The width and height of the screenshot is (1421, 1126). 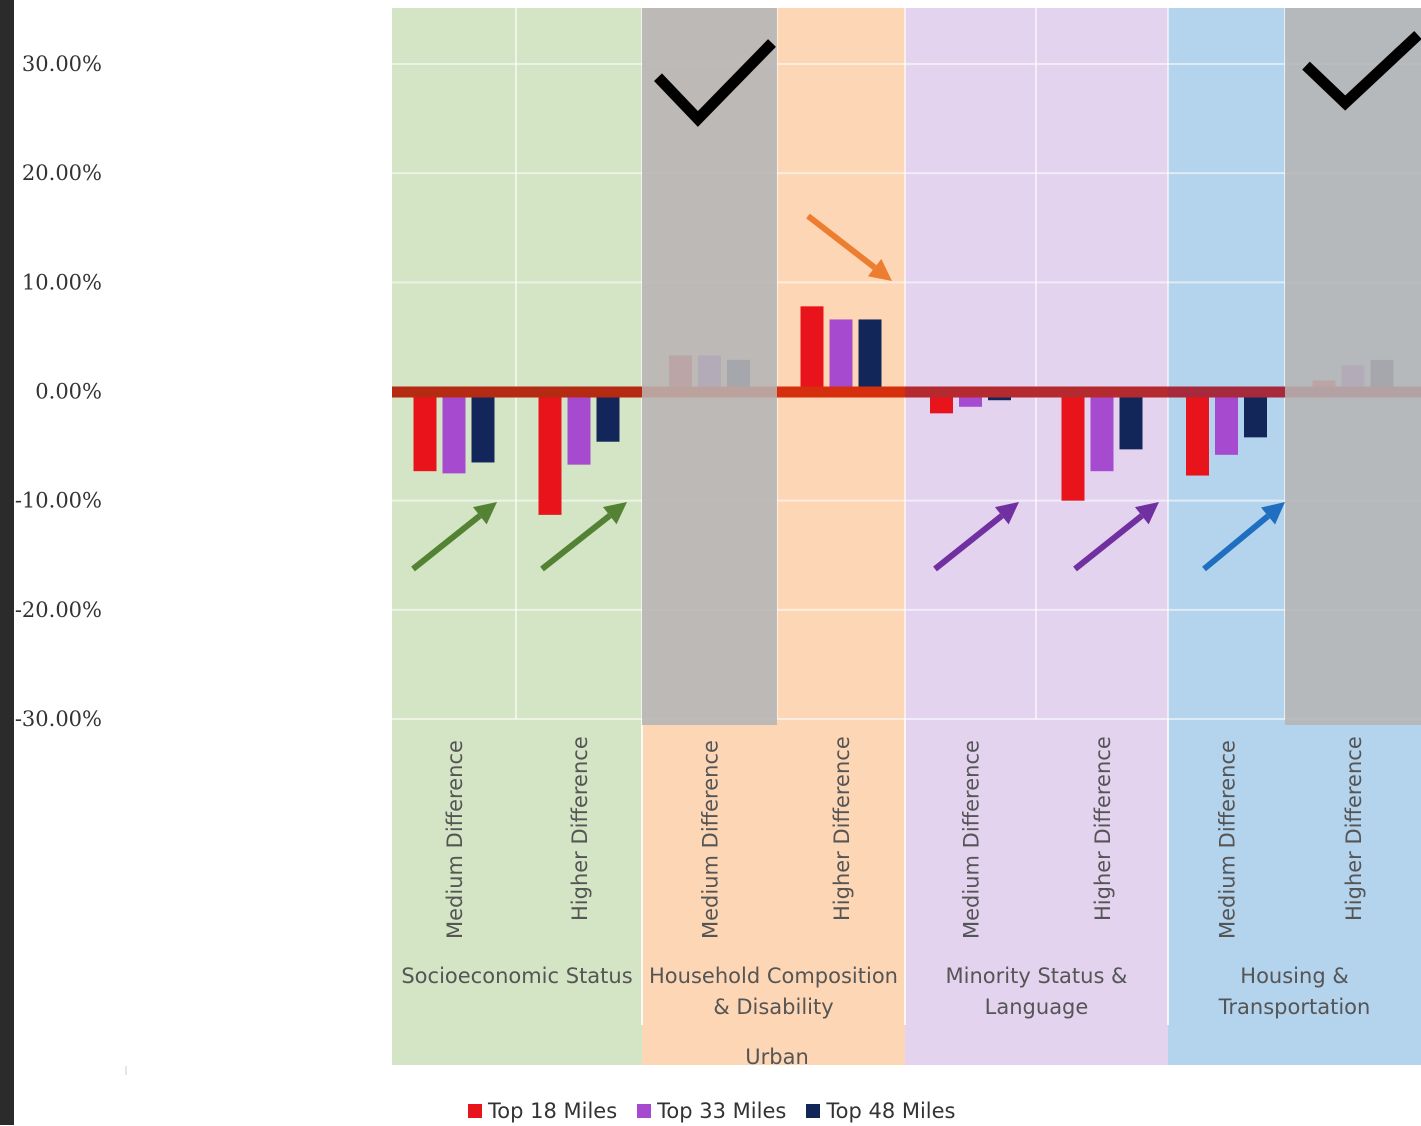 I want to click on group-label: & Disability, so click(x=773, y=1007).